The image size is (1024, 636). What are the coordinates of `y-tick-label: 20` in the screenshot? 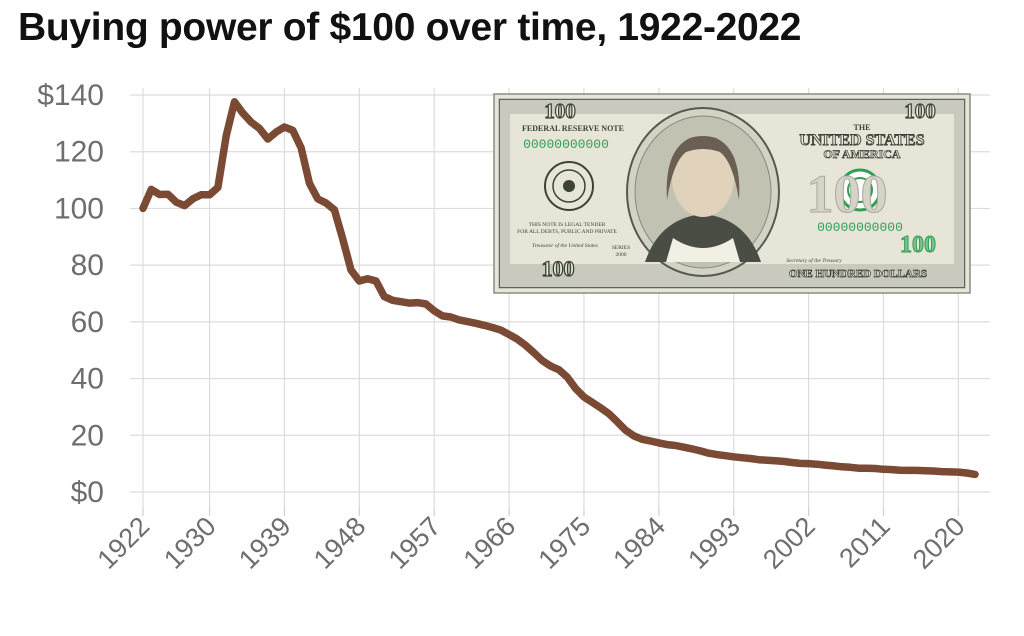 It's located at (87, 435).